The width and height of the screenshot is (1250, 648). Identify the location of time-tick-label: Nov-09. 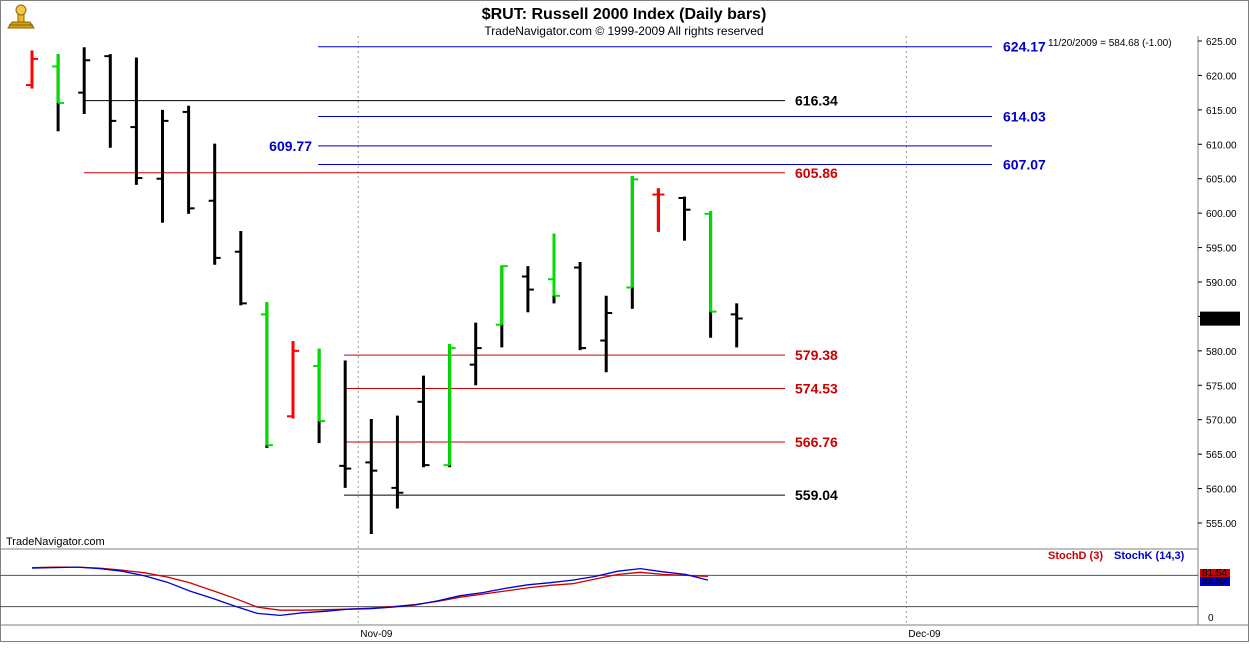
(376, 634).